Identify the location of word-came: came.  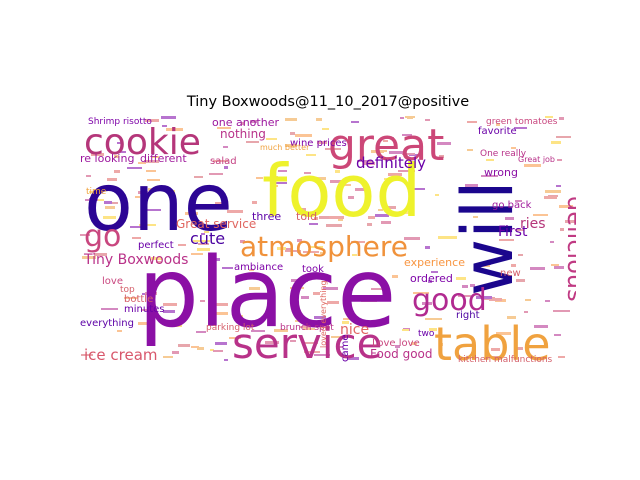
(345, 348).